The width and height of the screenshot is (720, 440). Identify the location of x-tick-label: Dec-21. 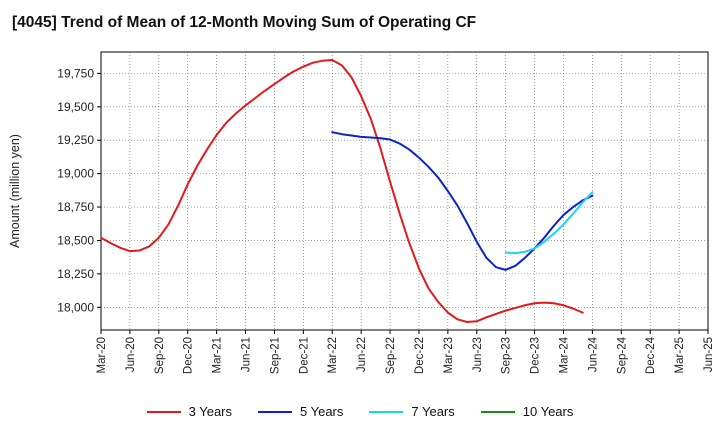
(304, 355).